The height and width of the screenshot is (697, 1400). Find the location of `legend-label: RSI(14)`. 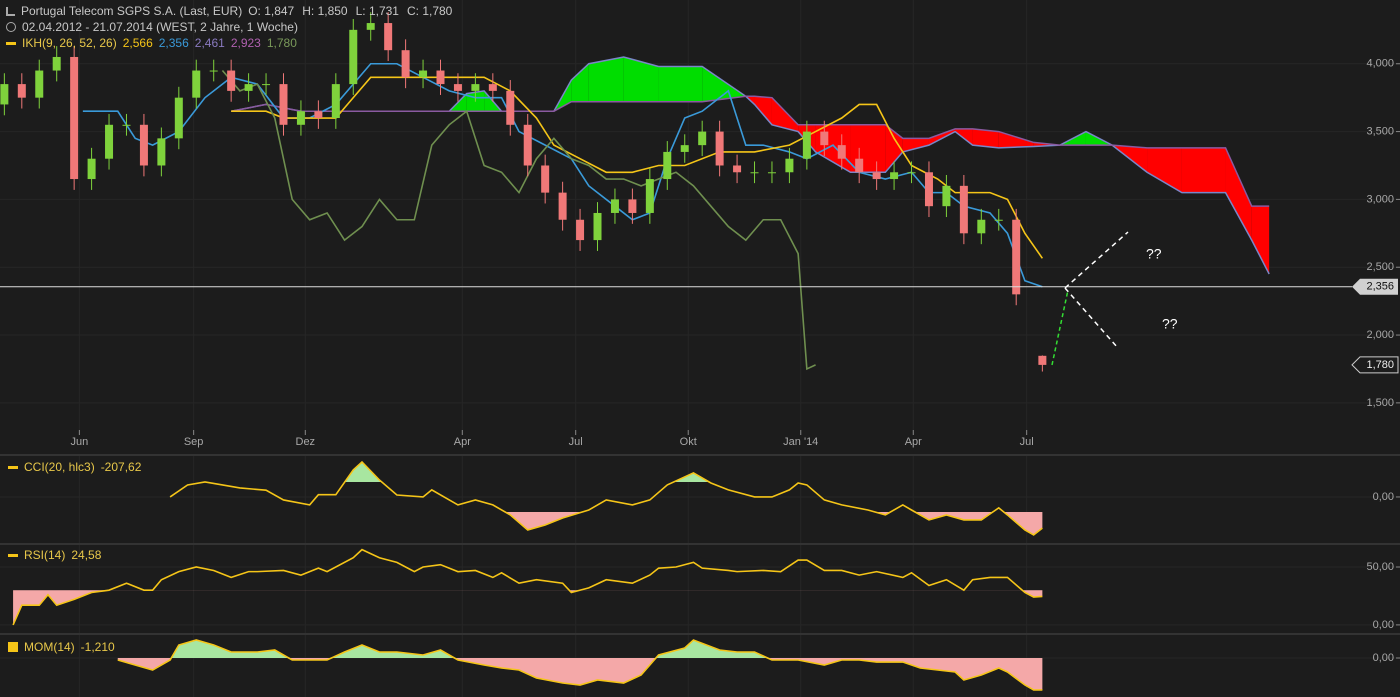

legend-label: RSI(14) is located at coordinates (45, 555).